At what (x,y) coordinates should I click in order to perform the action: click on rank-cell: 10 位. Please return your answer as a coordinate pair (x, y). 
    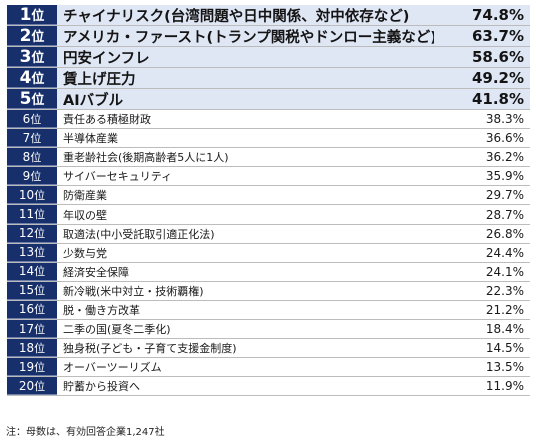
    Looking at the image, I should click on (32, 195).